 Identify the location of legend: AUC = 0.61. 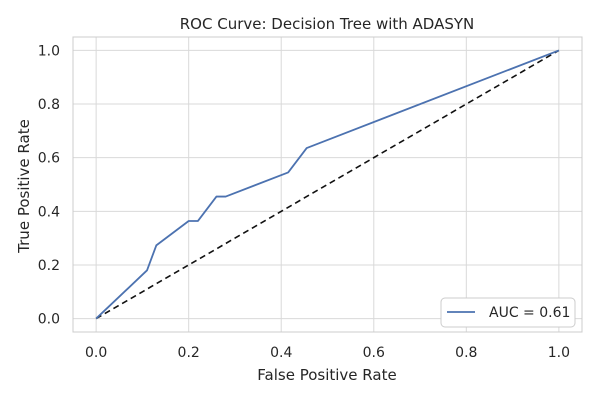
(508, 312).